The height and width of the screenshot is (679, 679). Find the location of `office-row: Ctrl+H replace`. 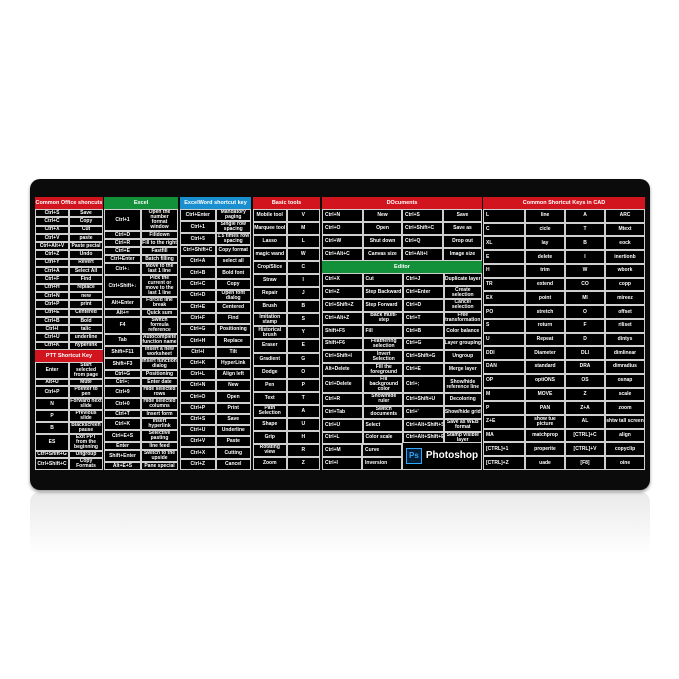

office-row: Ctrl+H replace is located at coordinates (69, 287).